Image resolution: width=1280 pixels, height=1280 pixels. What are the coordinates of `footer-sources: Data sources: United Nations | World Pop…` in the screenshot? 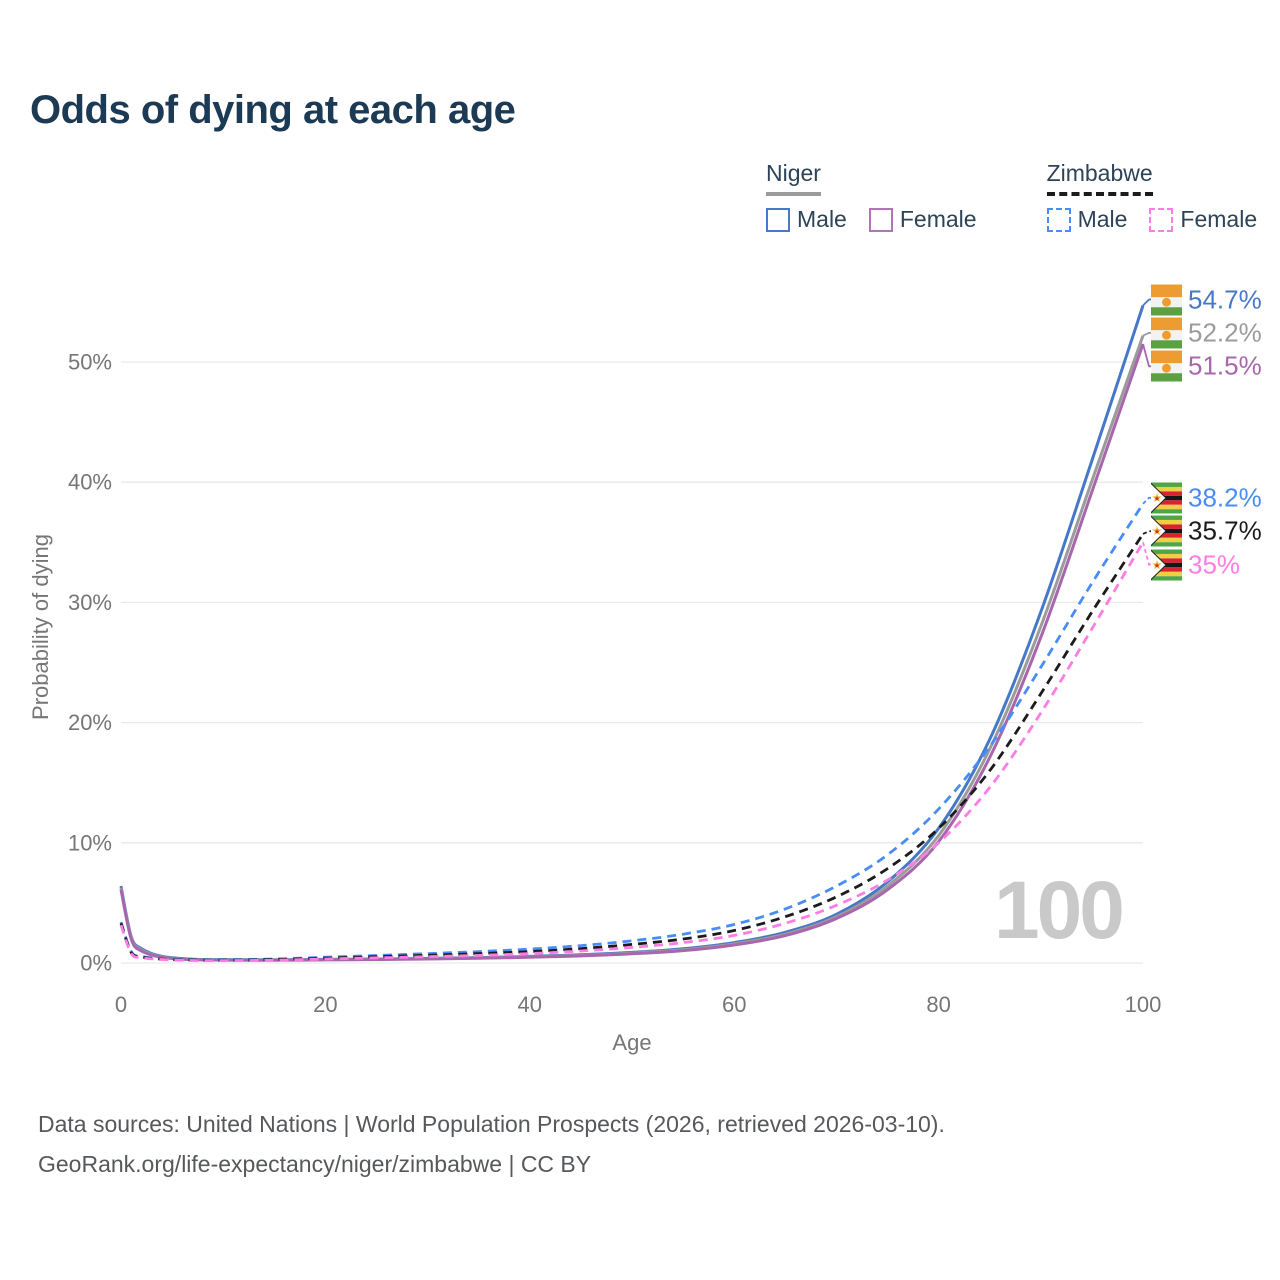 It's located at (491, 1124).